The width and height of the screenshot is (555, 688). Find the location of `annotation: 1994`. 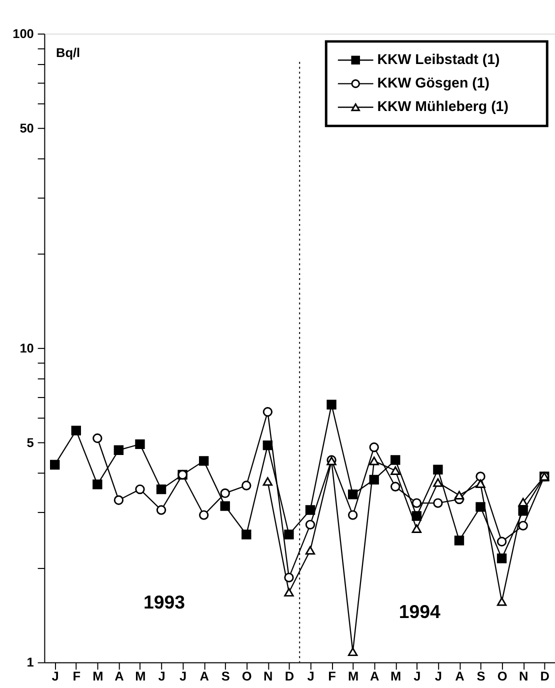

annotation: 1994 is located at coordinates (420, 611).